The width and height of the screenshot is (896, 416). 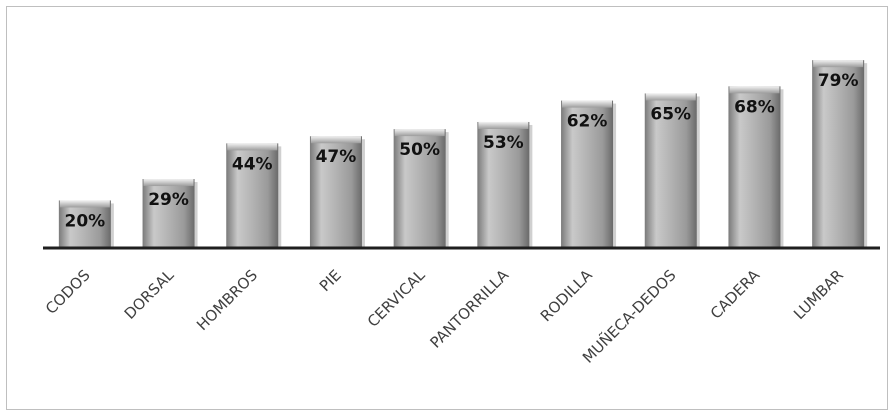 What do you see at coordinates (735, 294) in the screenshot?
I see `x-tick-label: CADERA` at bounding box center [735, 294].